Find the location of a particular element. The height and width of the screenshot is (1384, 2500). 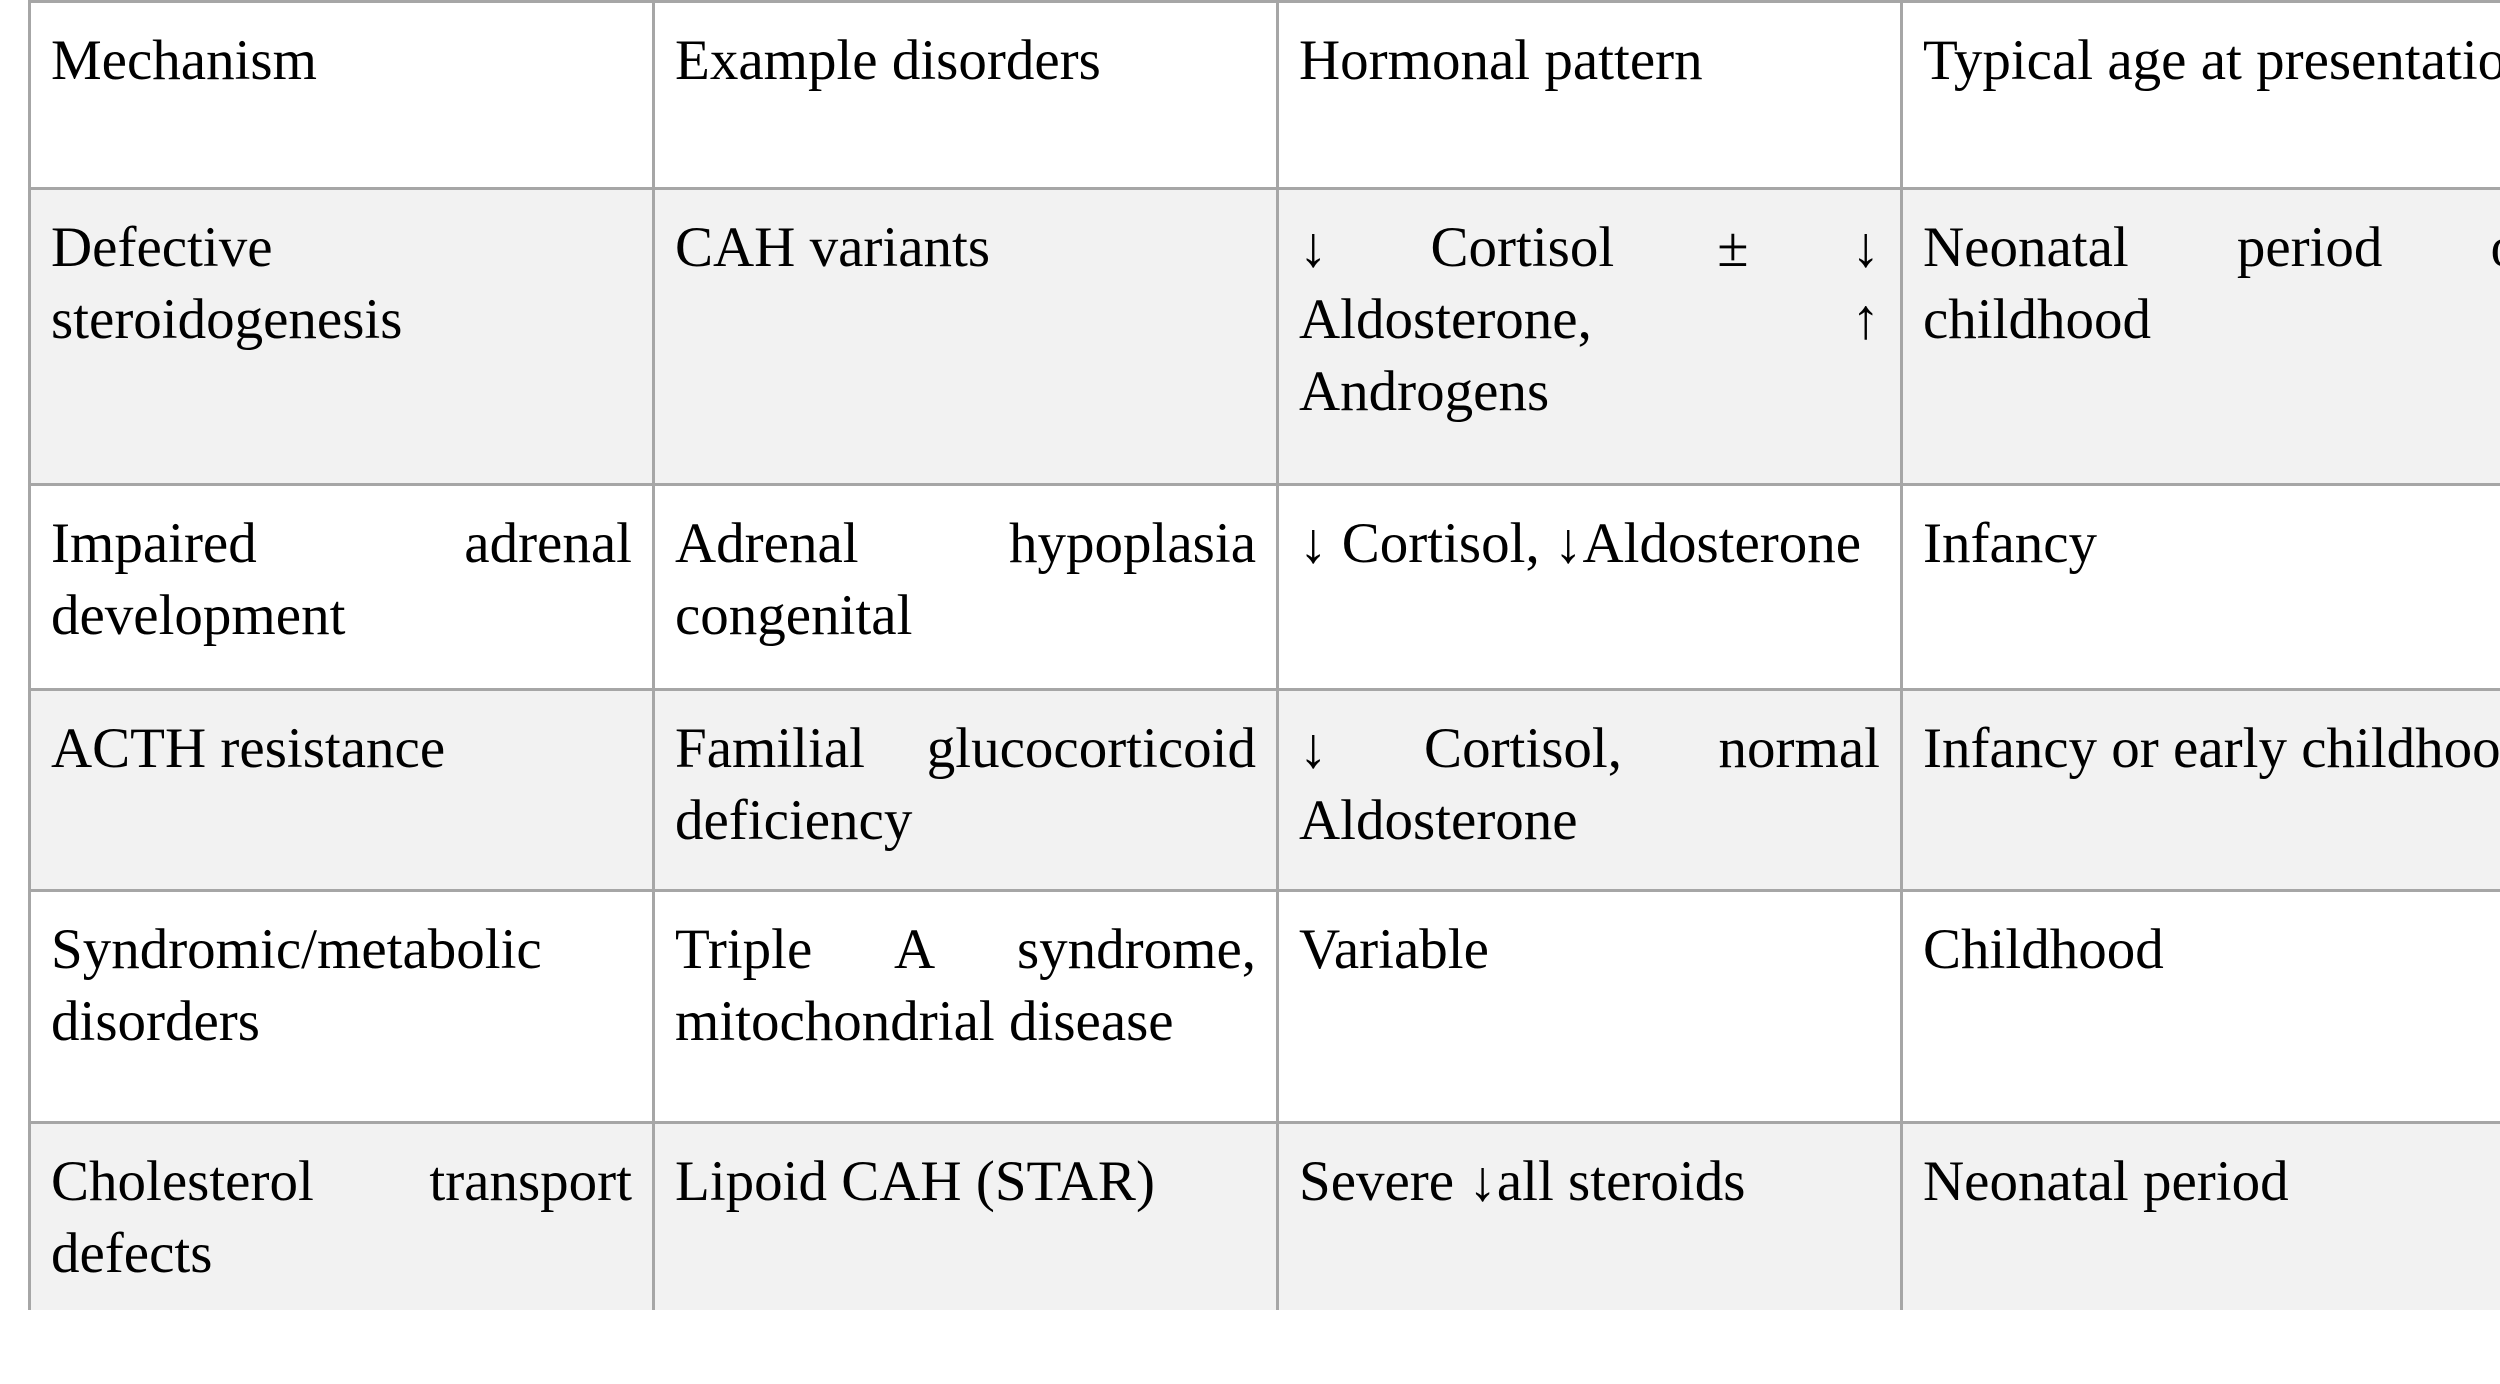

cell-age: Neonatal period or childhood is located at coordinates (2200, 336).